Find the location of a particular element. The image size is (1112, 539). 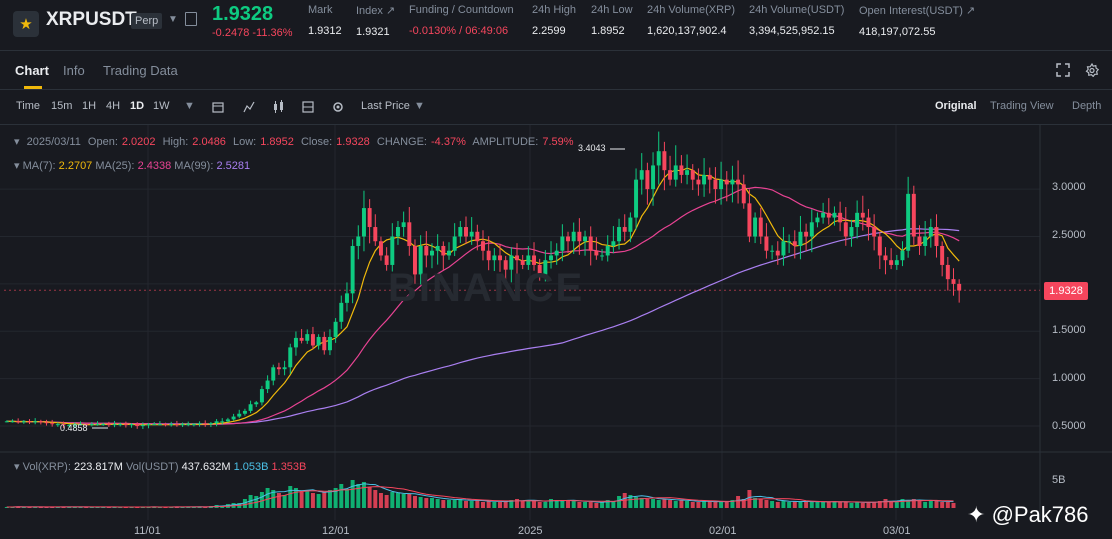

settings-icon is located at coordinates (1092, 70).